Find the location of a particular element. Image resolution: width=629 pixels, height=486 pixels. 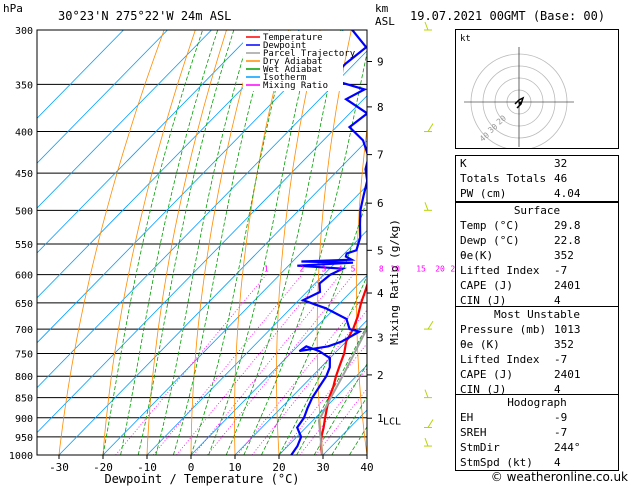

mixing-ratio-label-10: 10 is located at coordinates (395, 269).